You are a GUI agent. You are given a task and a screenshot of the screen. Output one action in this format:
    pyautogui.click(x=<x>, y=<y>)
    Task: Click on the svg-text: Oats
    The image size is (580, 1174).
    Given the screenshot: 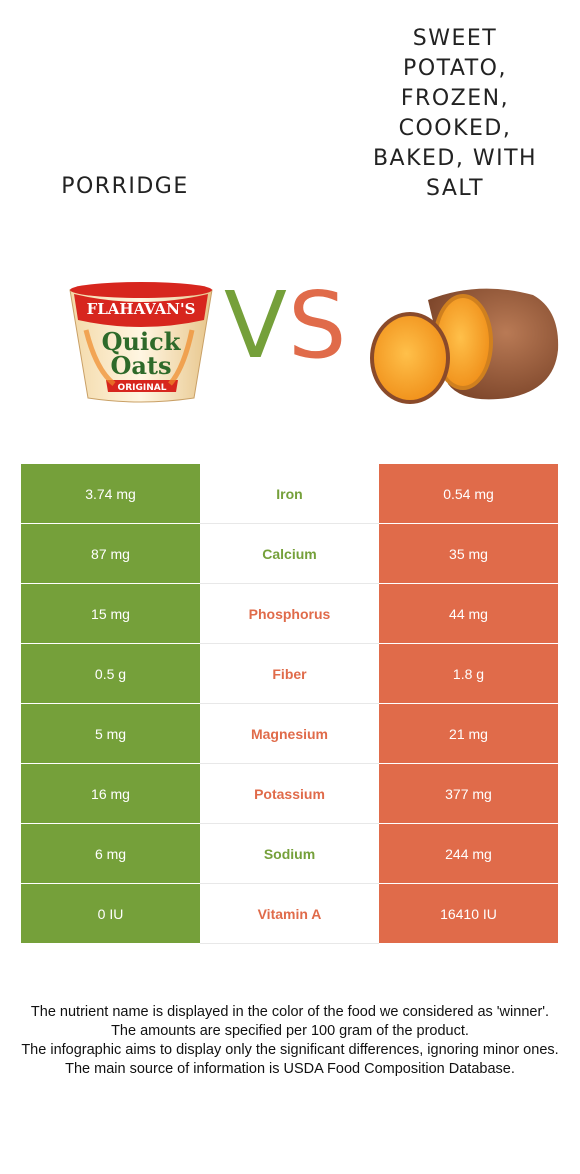 What is the action you would take?
    pyautogui.click(x=140, y=365)
    